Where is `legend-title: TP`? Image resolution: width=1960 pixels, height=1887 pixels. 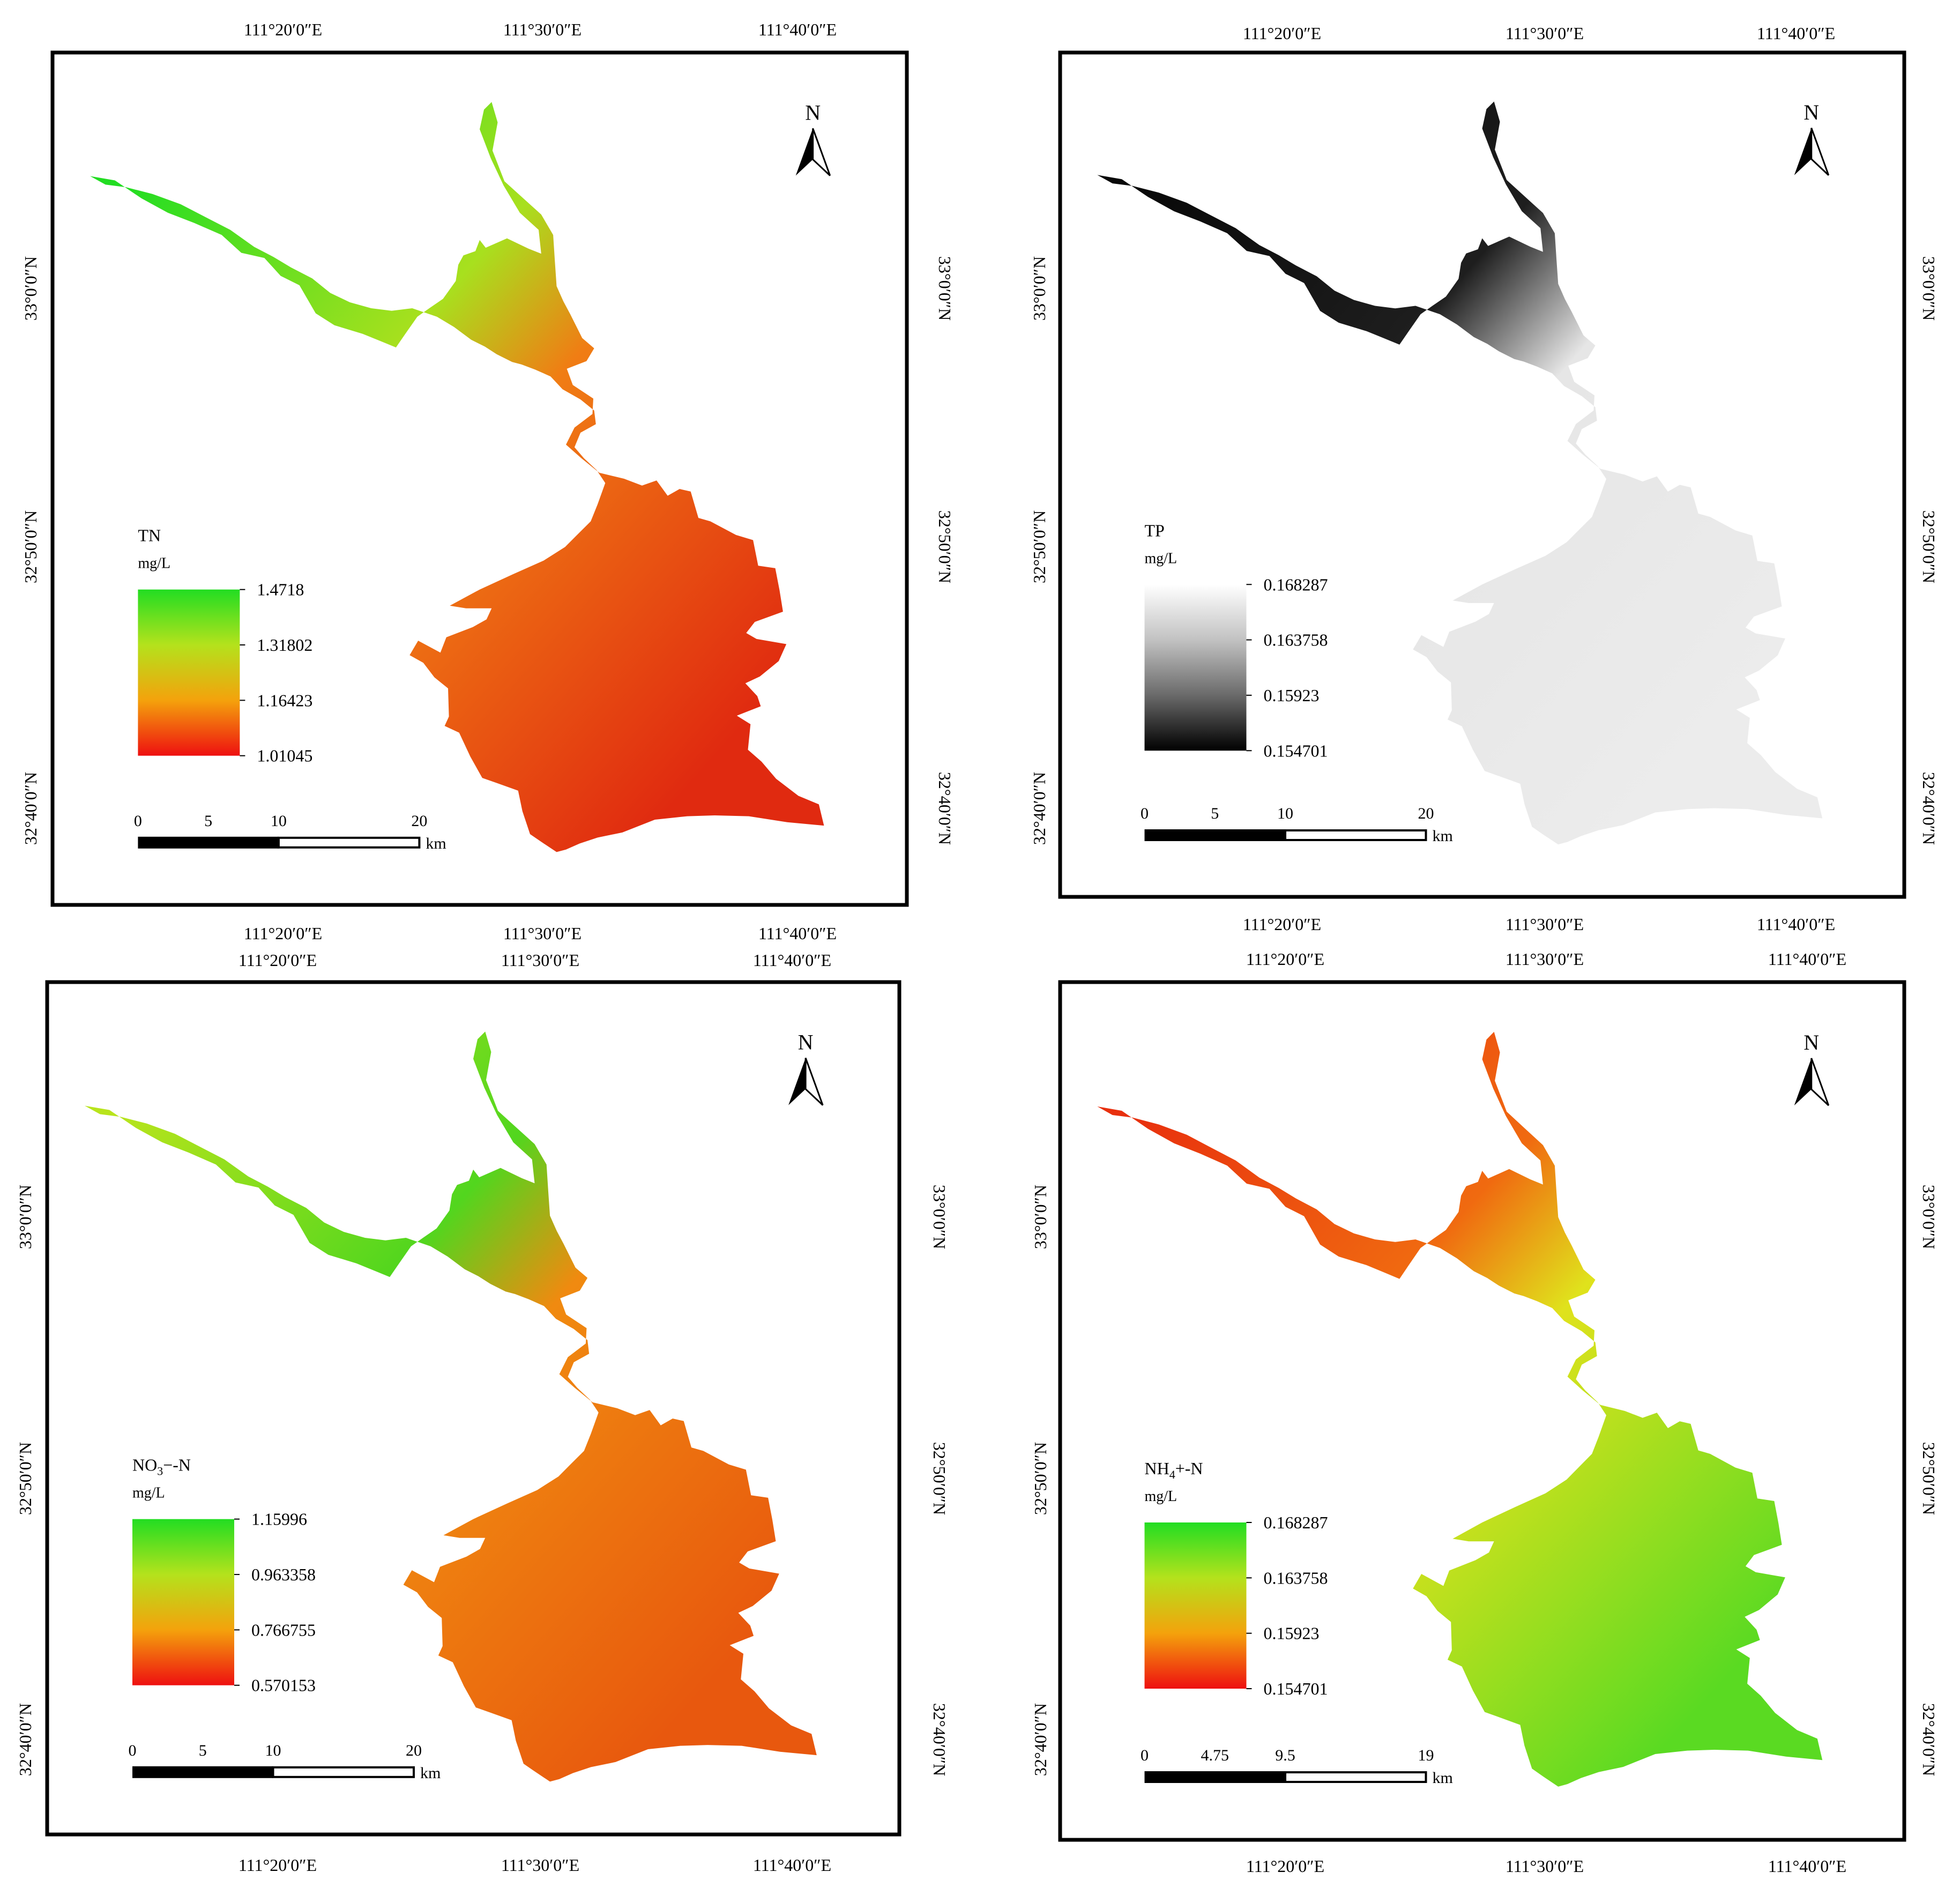
legend-title: TP is located at coordinates (1155, 530).